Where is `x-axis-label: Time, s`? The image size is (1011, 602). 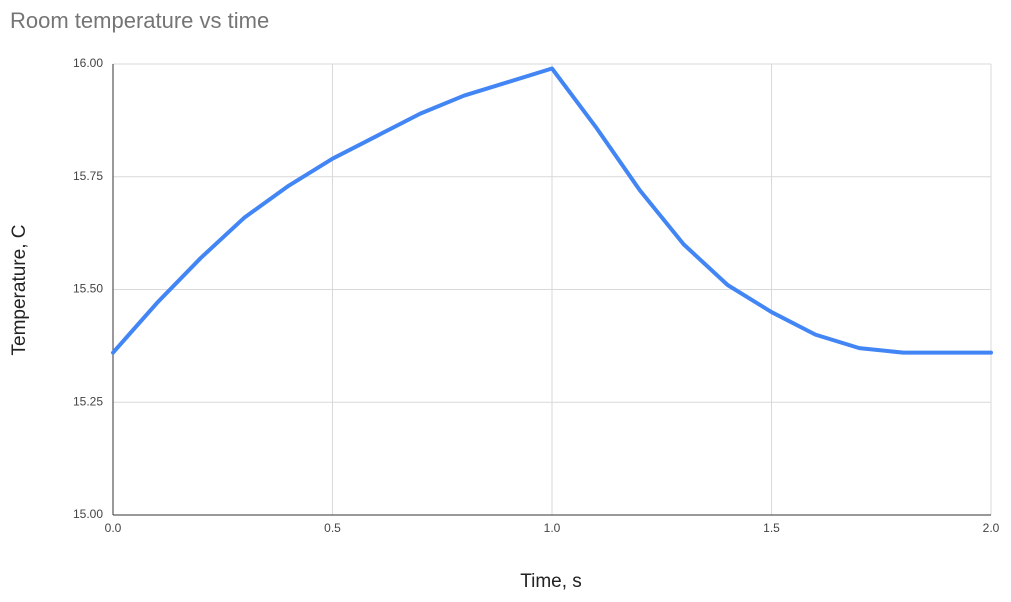
x-axis-label: Time, s is located at coordinates (551, 581).